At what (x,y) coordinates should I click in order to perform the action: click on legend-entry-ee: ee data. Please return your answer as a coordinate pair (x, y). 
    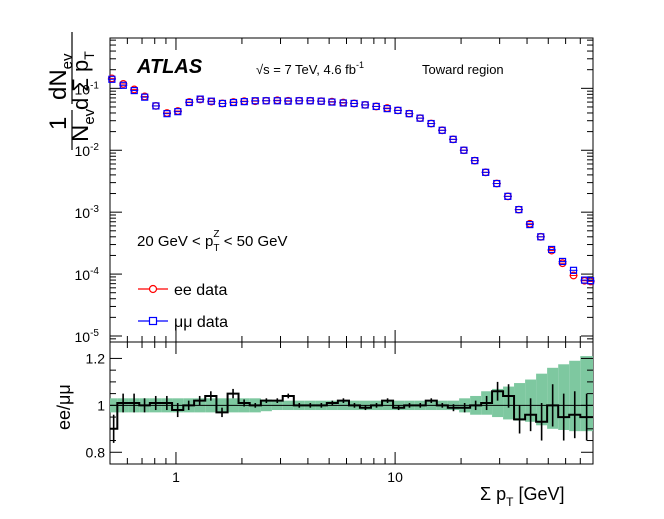
    Looking at the image, I should click on (182, 290).